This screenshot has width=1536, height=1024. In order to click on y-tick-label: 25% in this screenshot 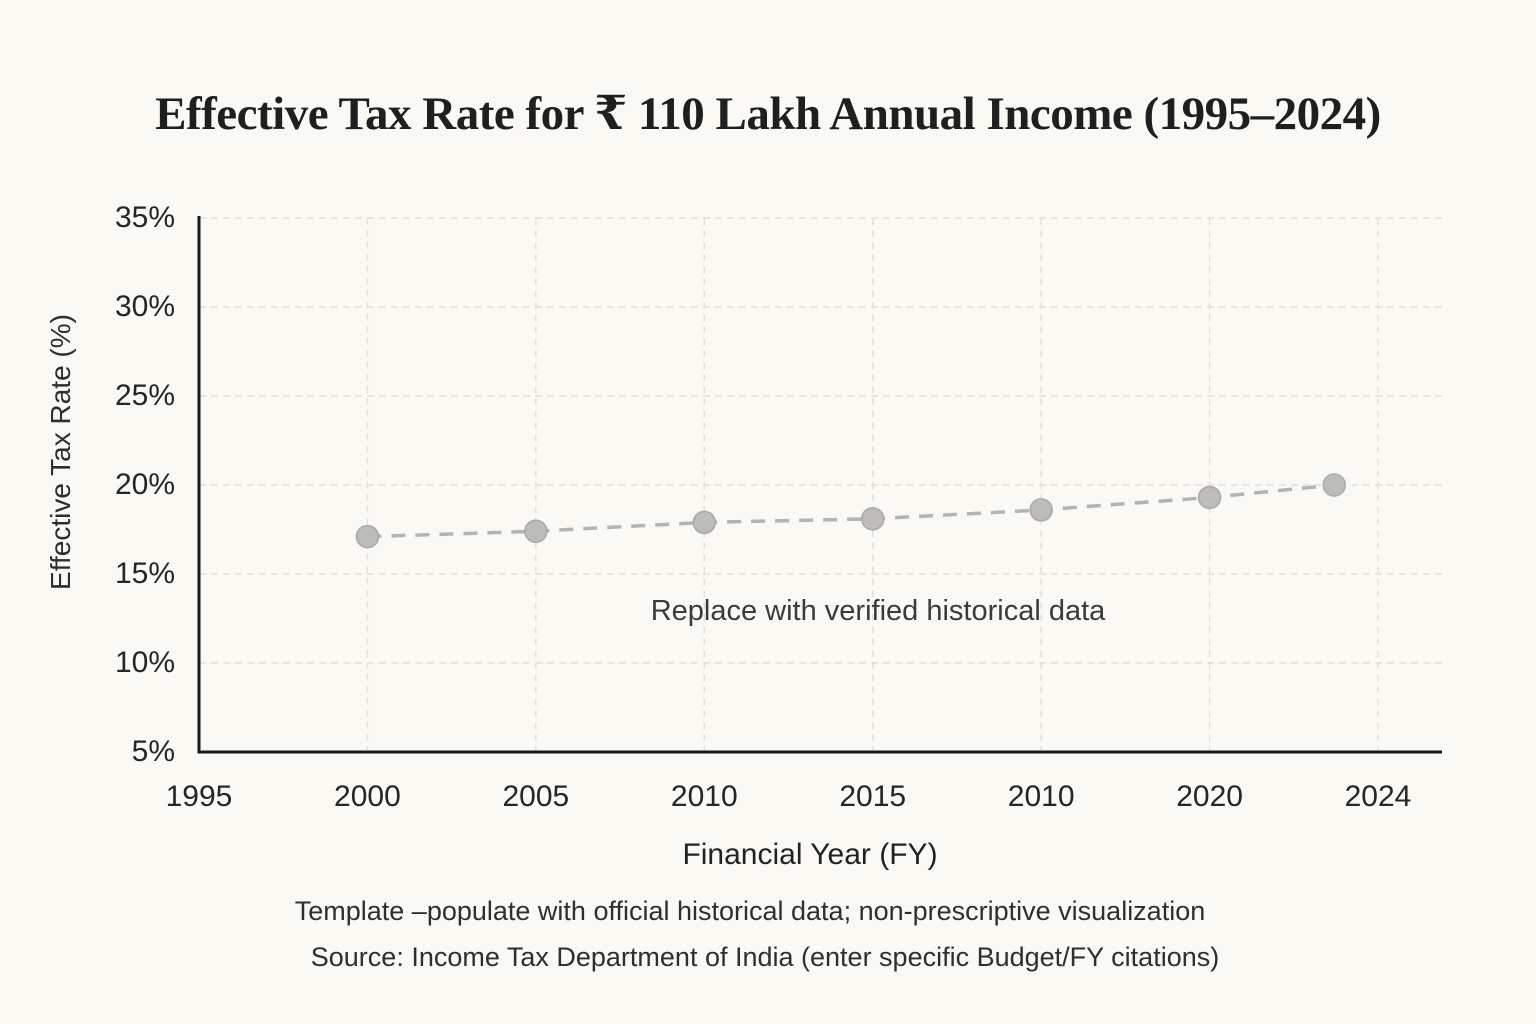, I will do `click(144, 395)`.